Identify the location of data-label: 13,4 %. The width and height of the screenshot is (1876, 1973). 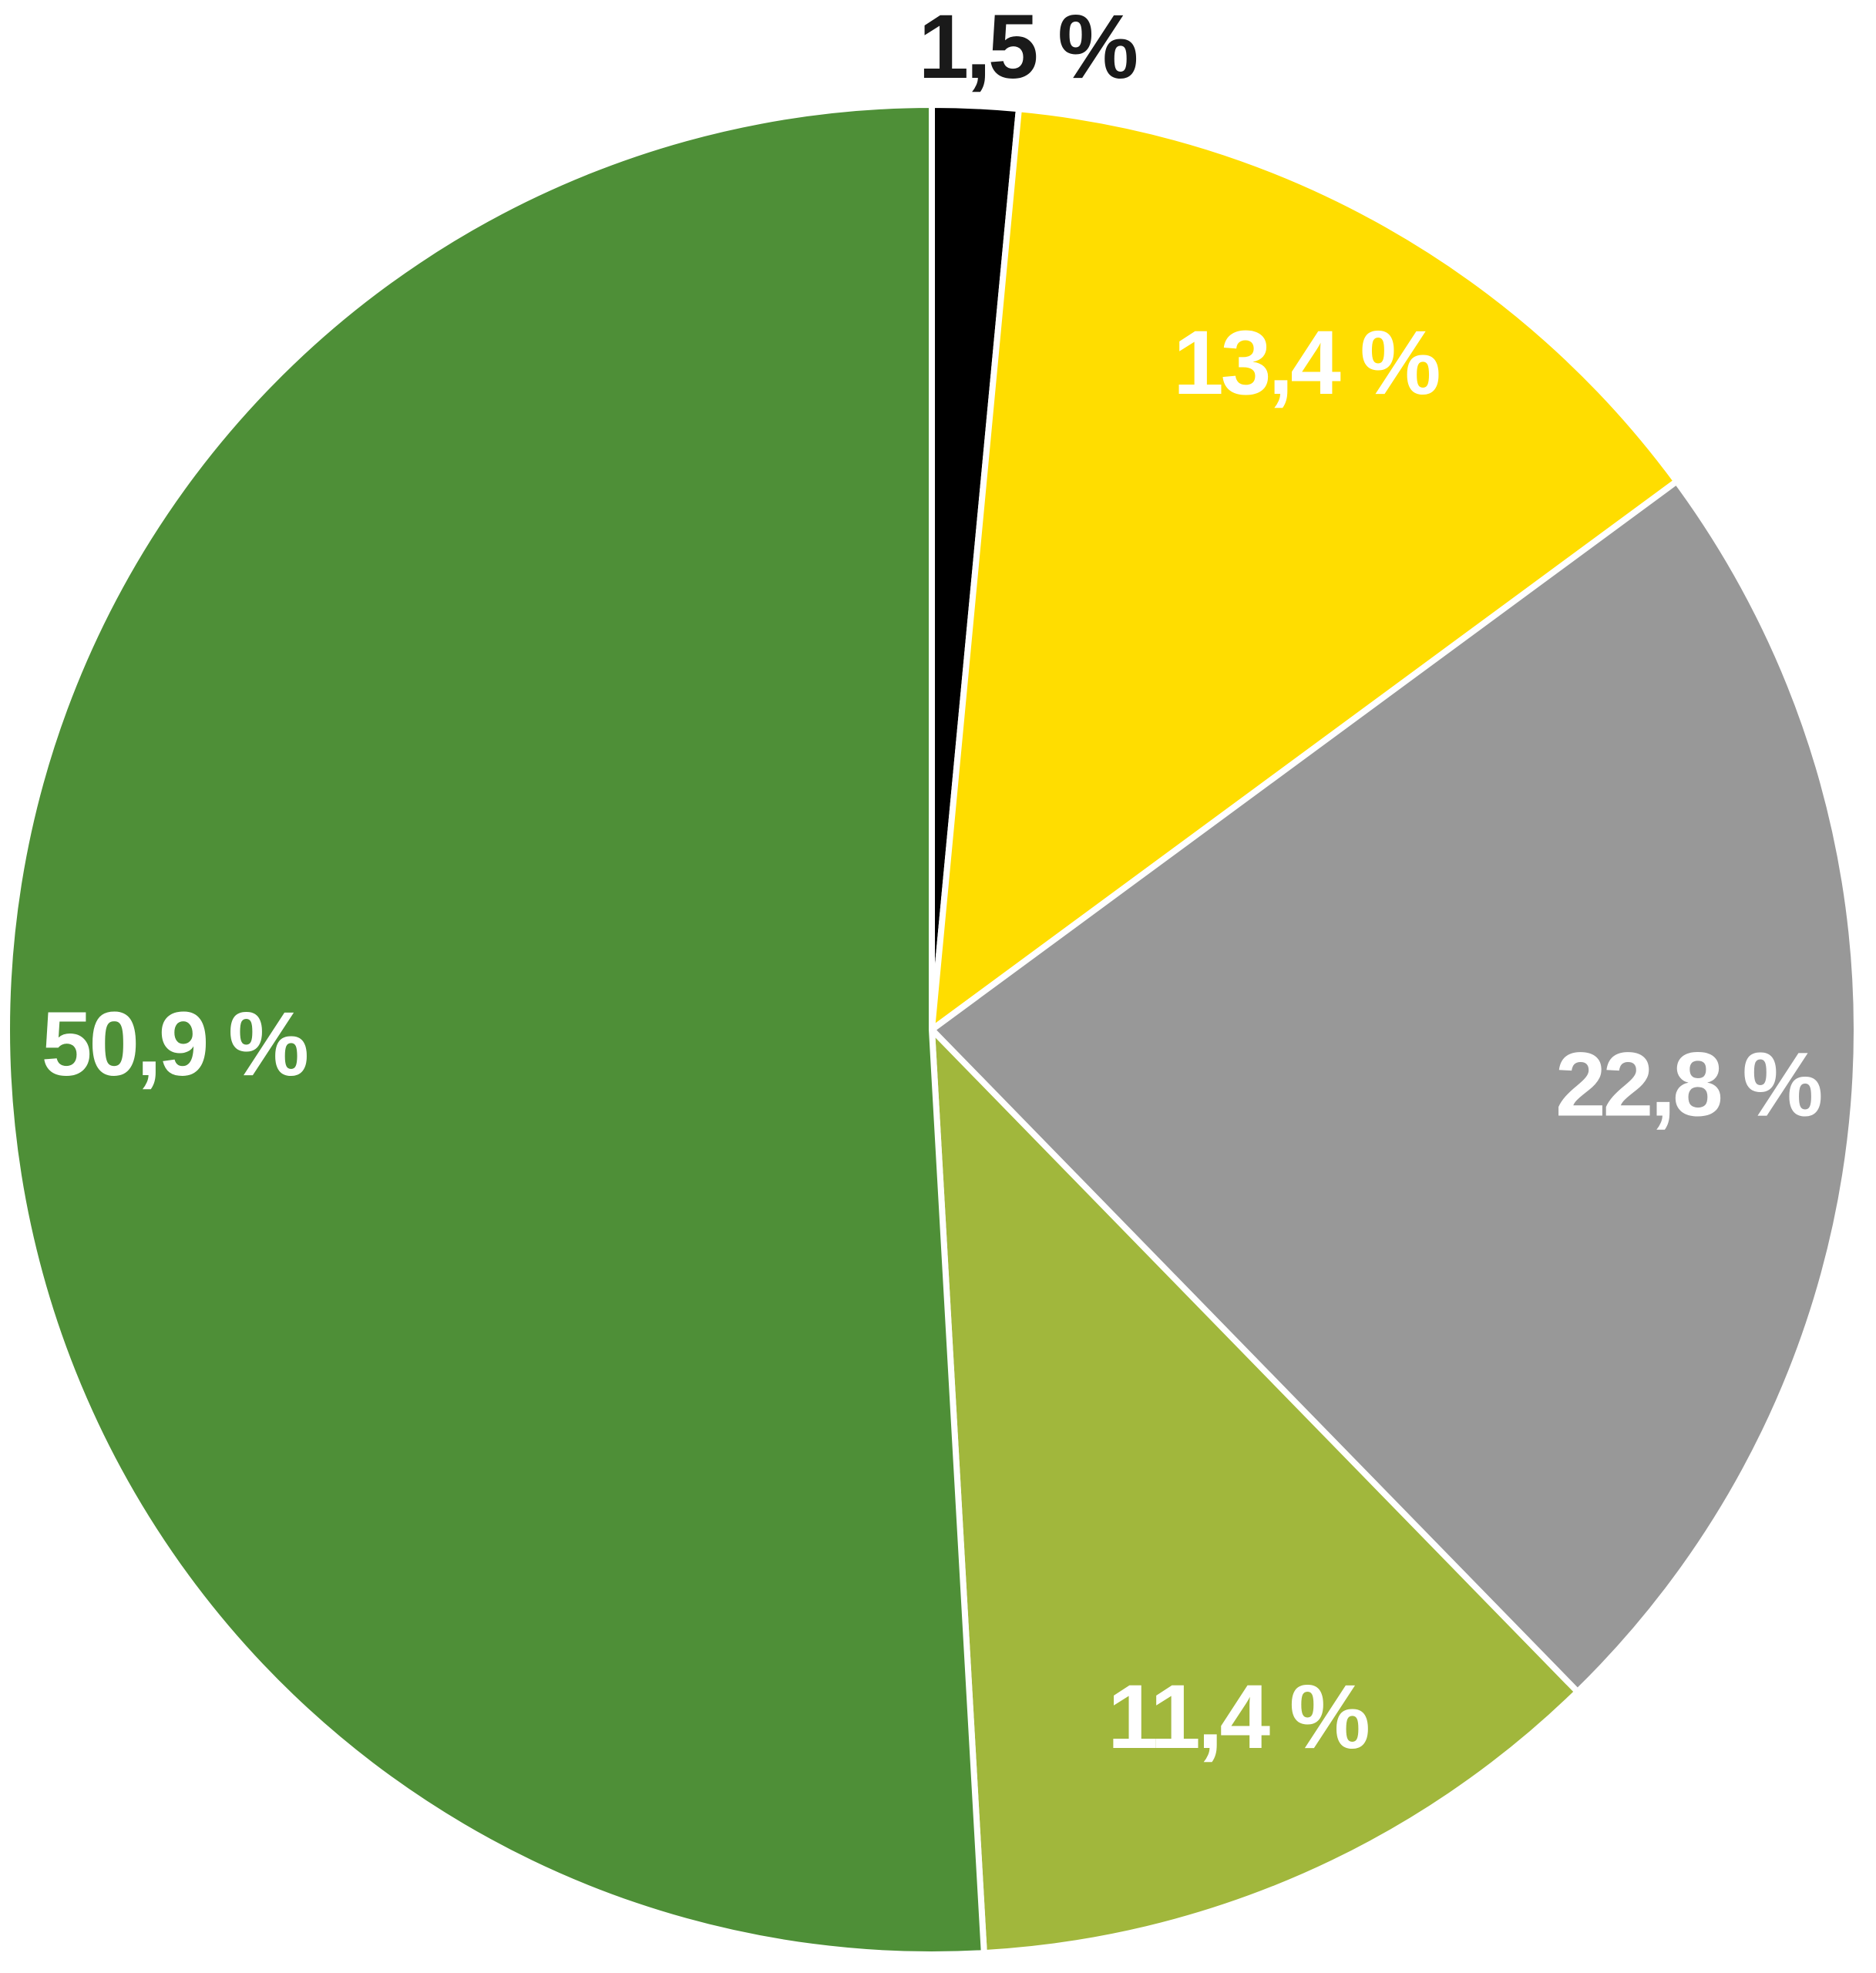
(1305, 363).